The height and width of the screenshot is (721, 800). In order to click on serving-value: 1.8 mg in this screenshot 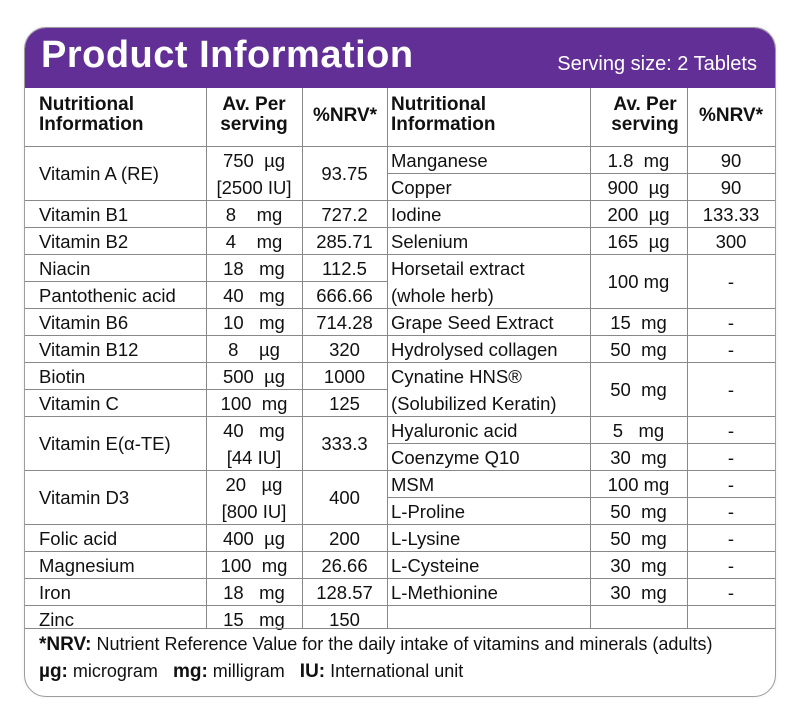, I will do `click(638, 160)`.